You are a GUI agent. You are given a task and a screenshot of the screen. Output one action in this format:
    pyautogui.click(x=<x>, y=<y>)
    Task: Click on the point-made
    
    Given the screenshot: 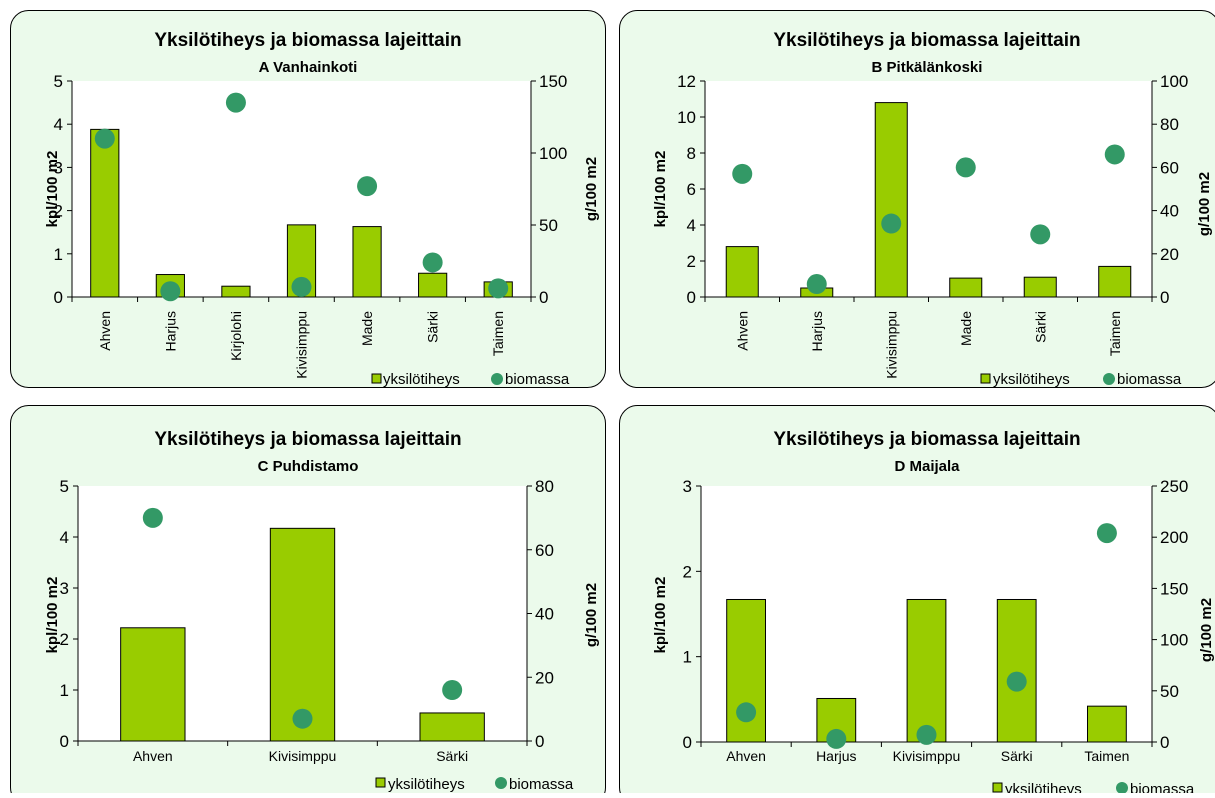 What is the action you would take?
    pyautogui.click(x=966, y=167)
    